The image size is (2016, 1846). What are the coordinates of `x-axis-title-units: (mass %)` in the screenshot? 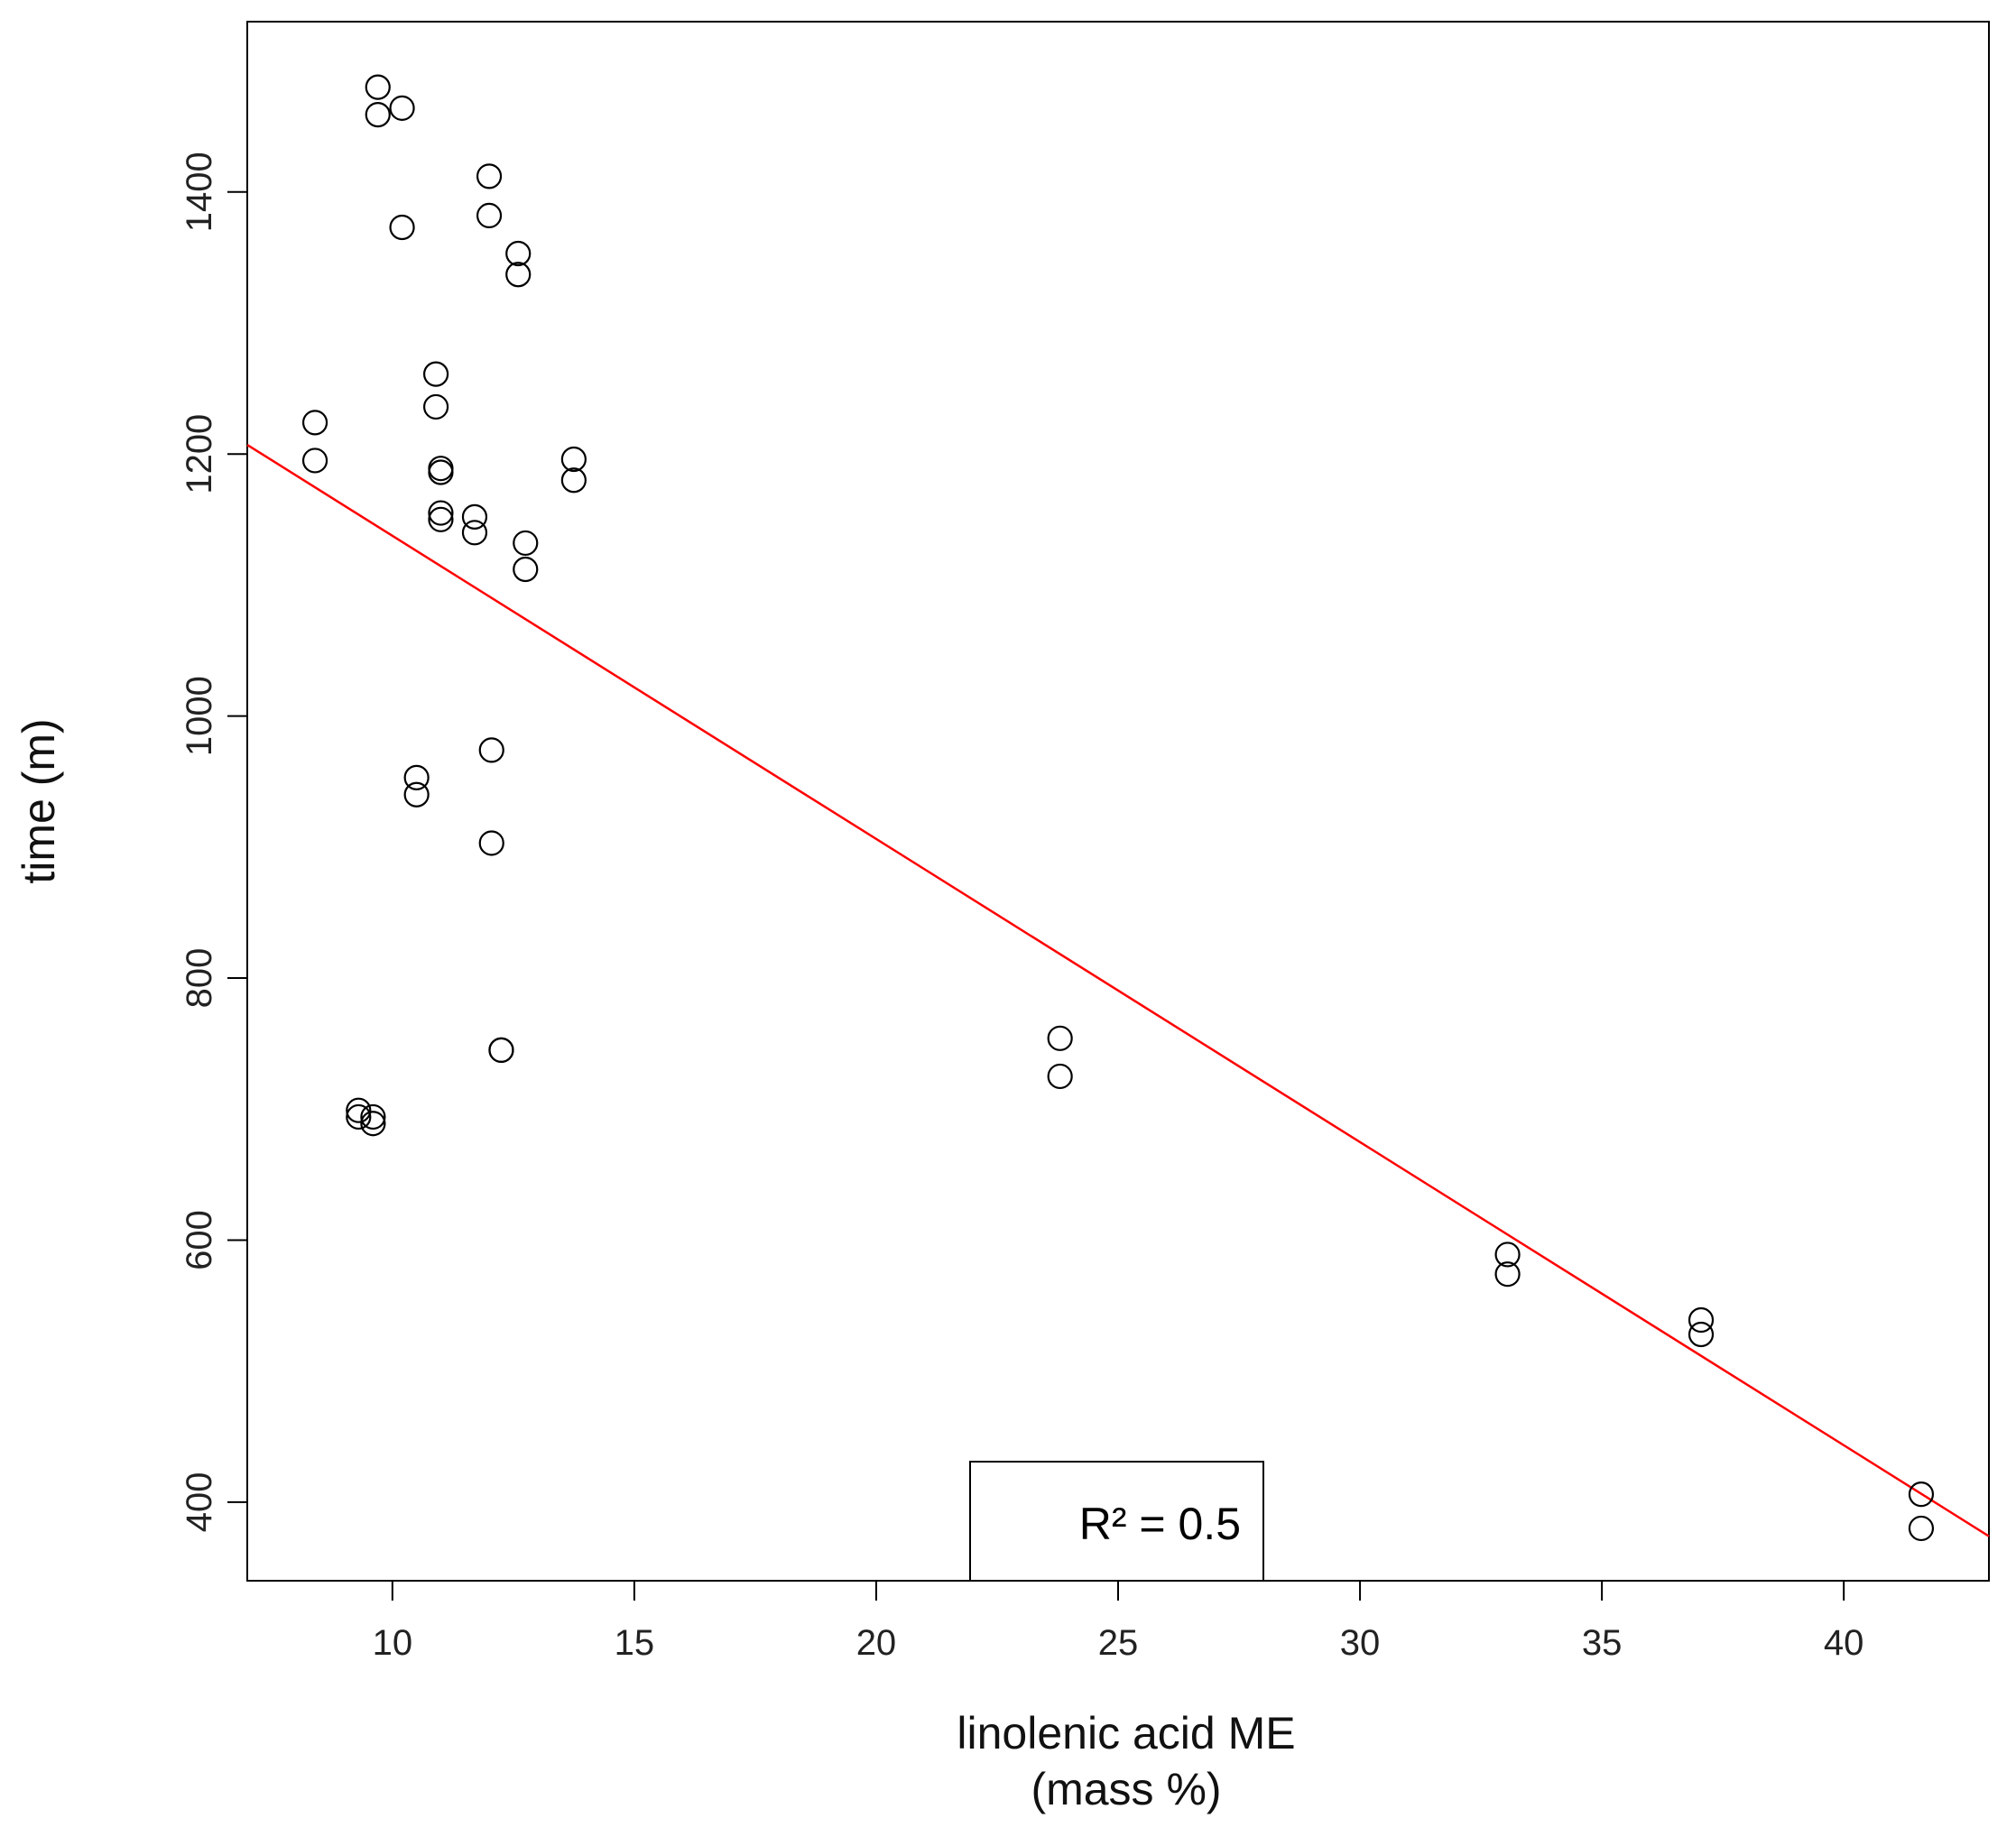 It's located at (1126, 1789).